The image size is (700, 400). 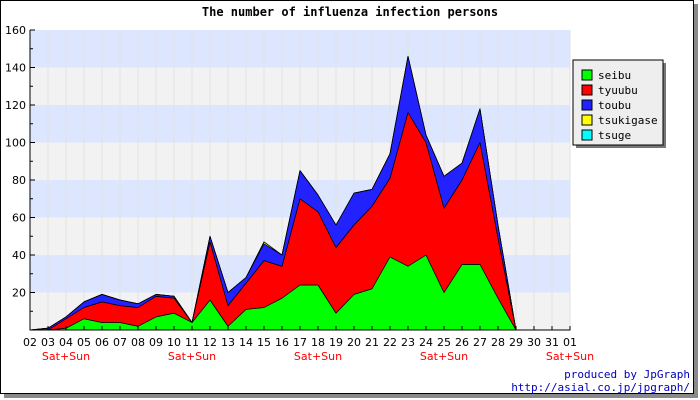 I want to click on x-tick-label: 26, so click(x=462, y=342).